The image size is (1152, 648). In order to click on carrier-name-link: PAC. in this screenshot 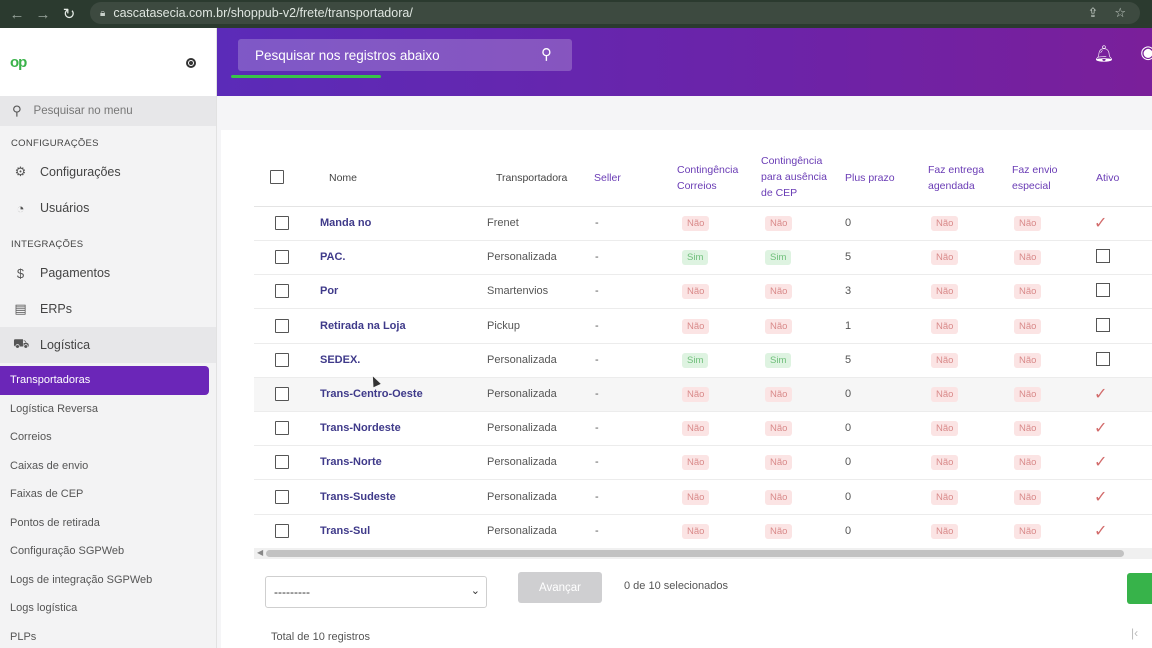, I will do `click(333, 257)`.